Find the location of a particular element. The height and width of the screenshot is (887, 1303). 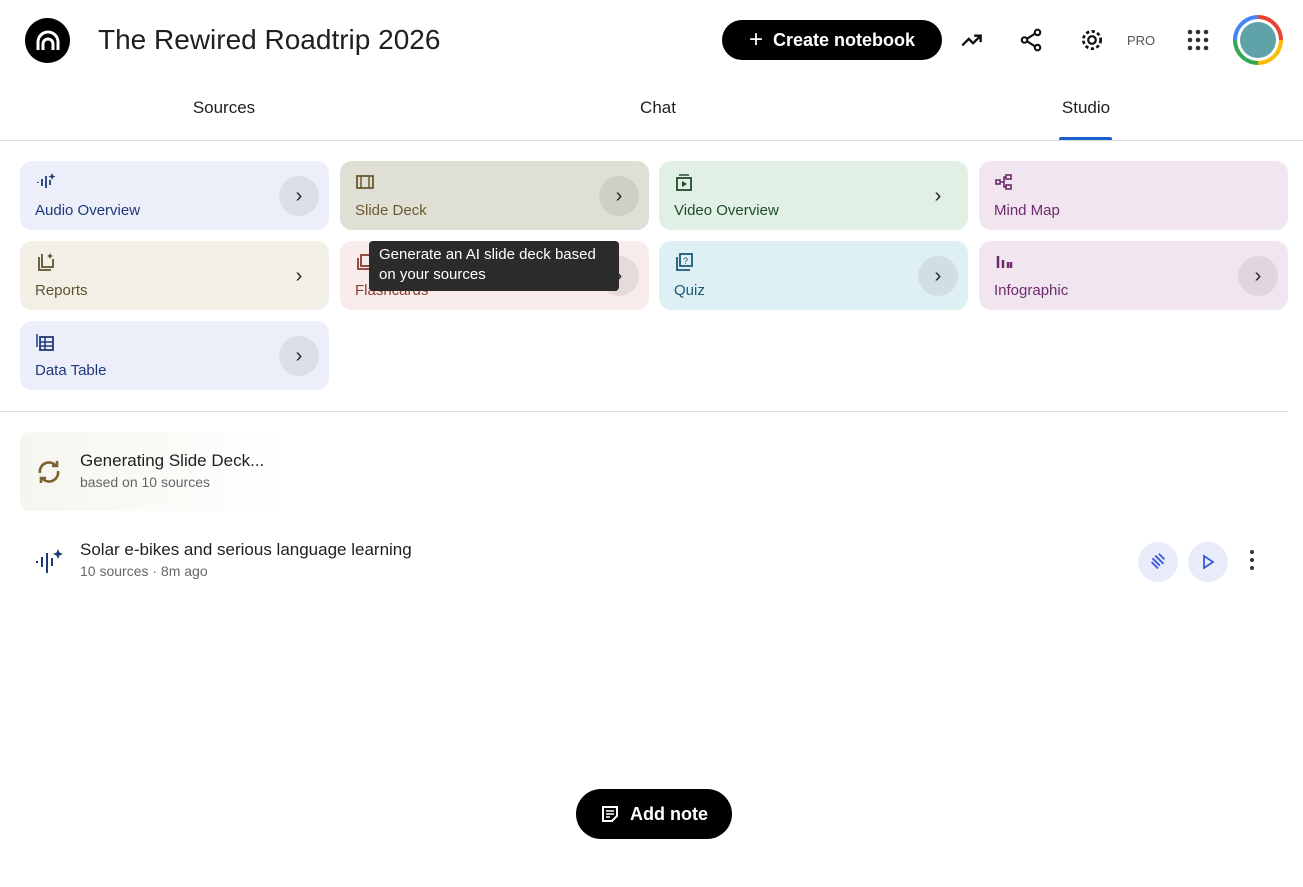

apps-button is located at coordinates (1198, 40).